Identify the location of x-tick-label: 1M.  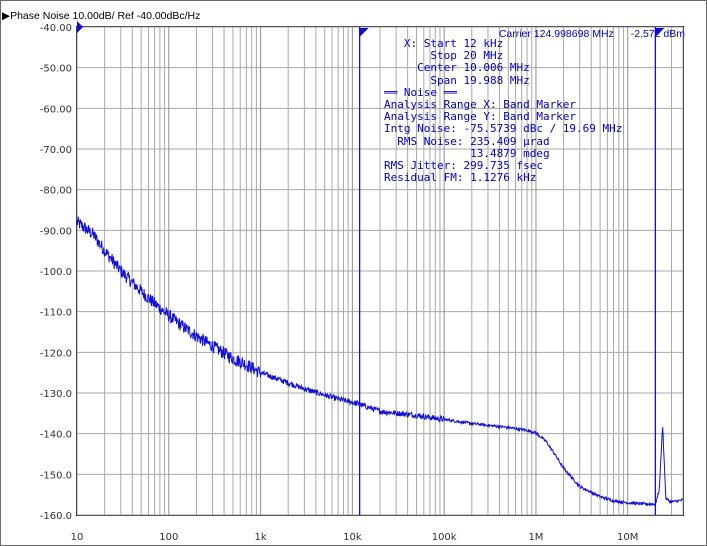
(535, 537).